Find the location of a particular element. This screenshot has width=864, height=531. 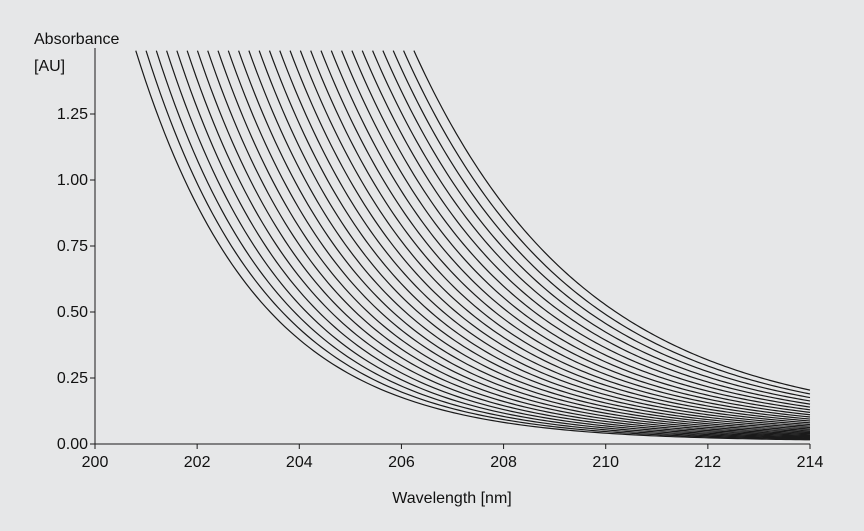

x-tick-label: 200 is located at coordinates (95, 462).